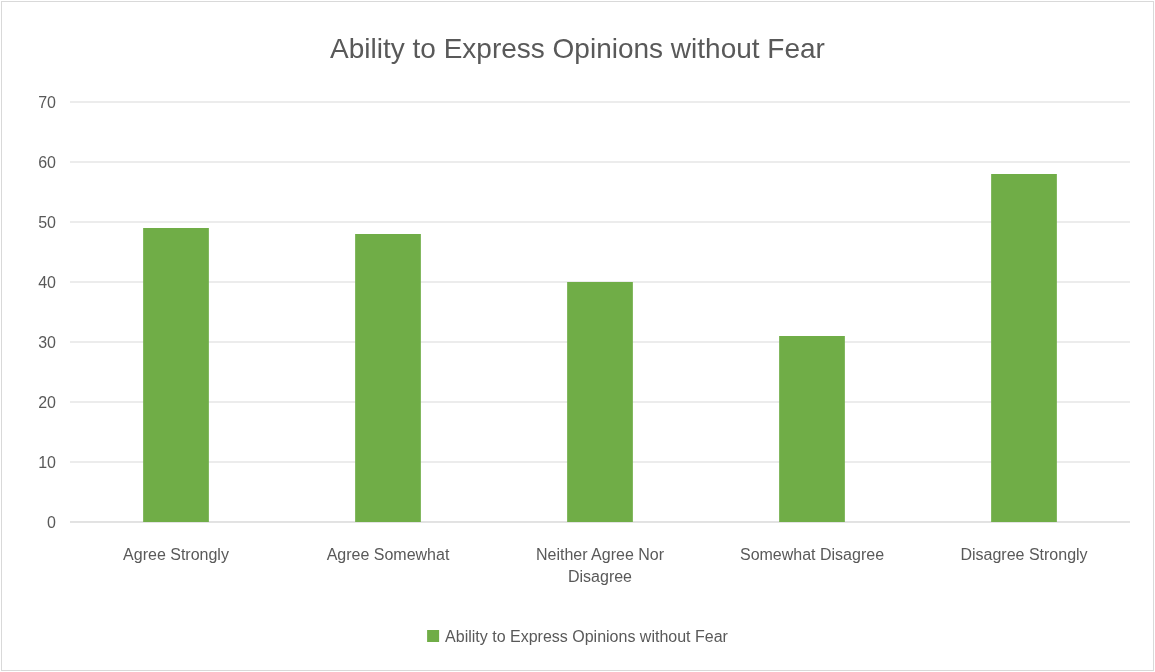 The image size is (1155, 672). Describe the element at coordinates (388, 554) in the screenshot. I see `x-tick-label: Agree Somewhat` at that location.